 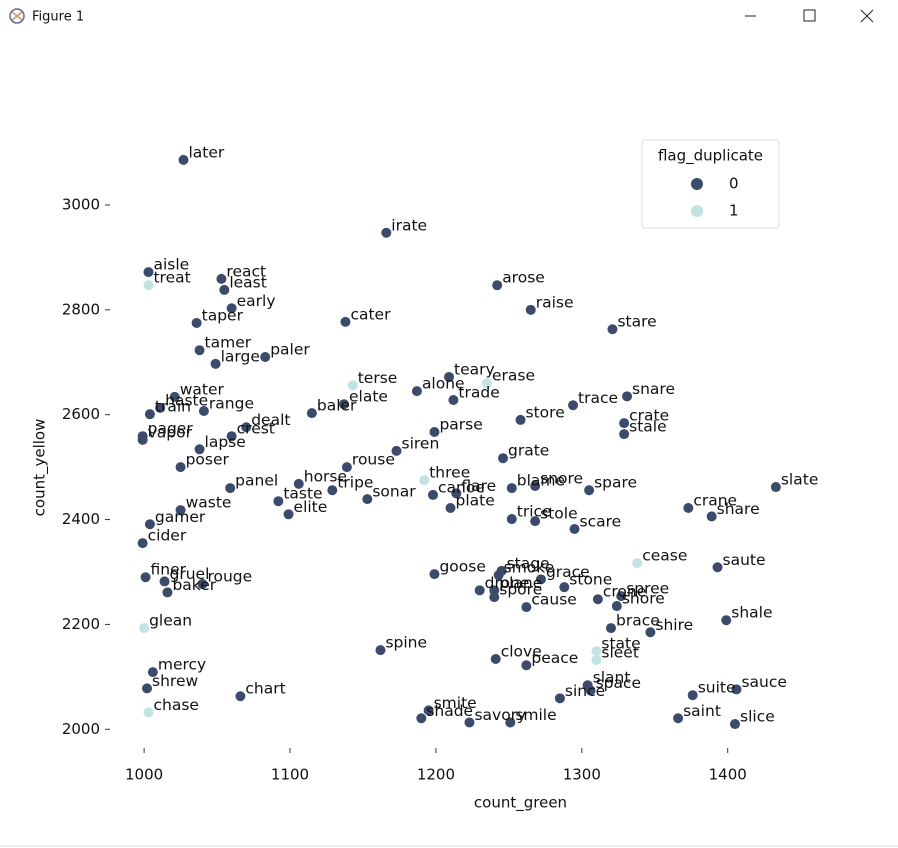 I want to click on point-label: clove, so click(x=521, y=652).